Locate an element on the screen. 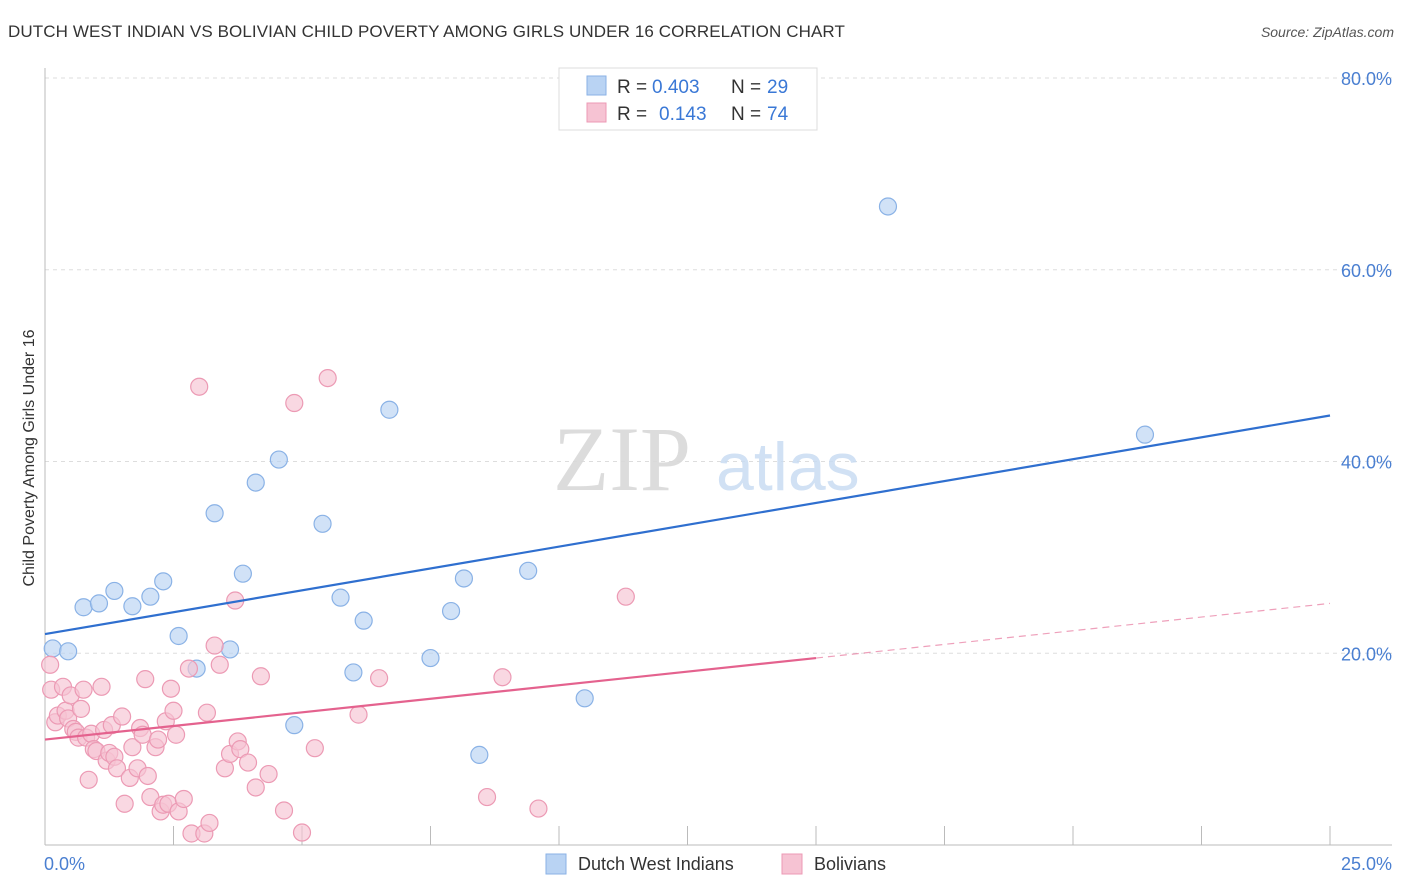  watermark-zip: ZIP is located at coordinates (622, 459).